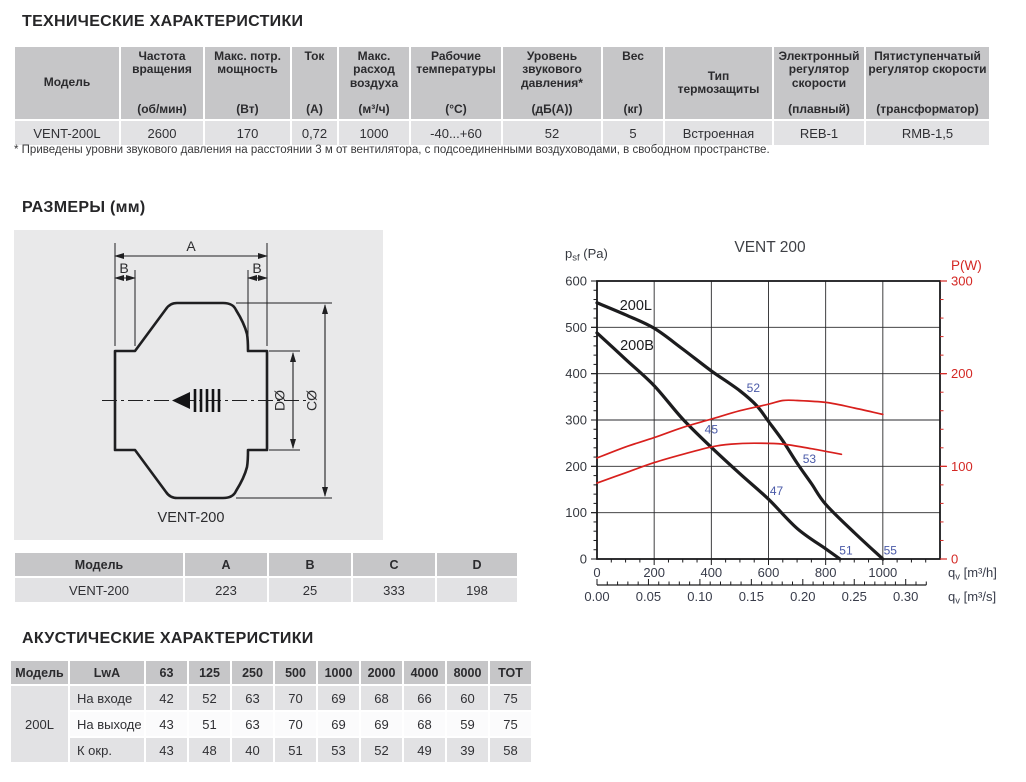 Image resolution: width=1026 pixels, height=782 pixels. Describe the element at coordinates (107, 724) in the screenshot. I see `acoustic-row-label: На выходе` at that location.